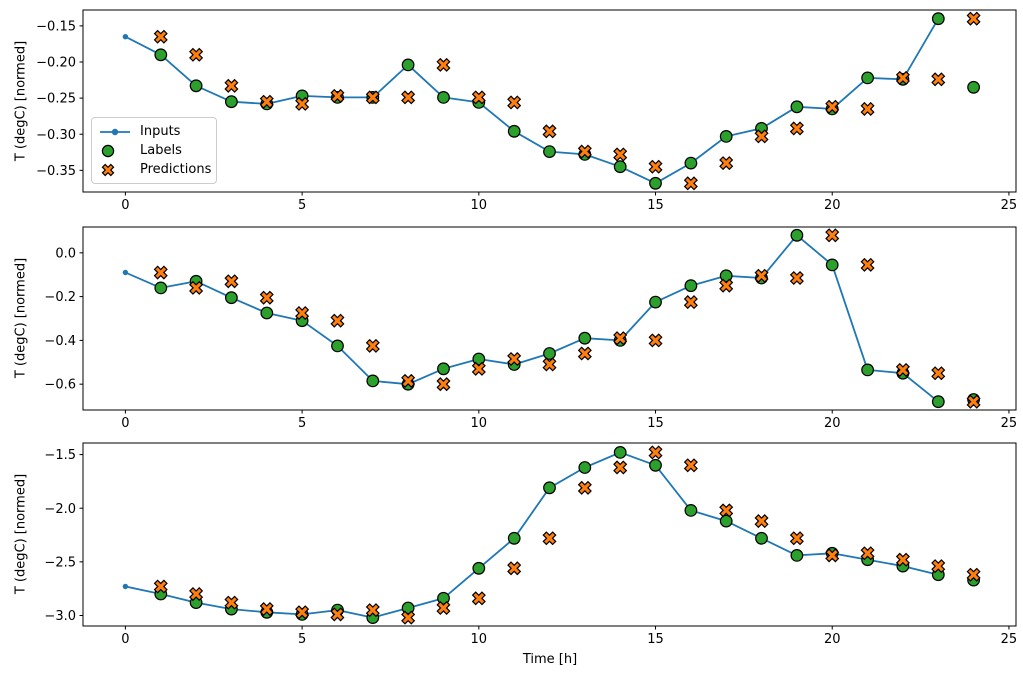 This screenshot has width=1023, height=679. Describe the element at coordinates (115, 131) in the screenshot. I see `inputs-line-icon` at that location.